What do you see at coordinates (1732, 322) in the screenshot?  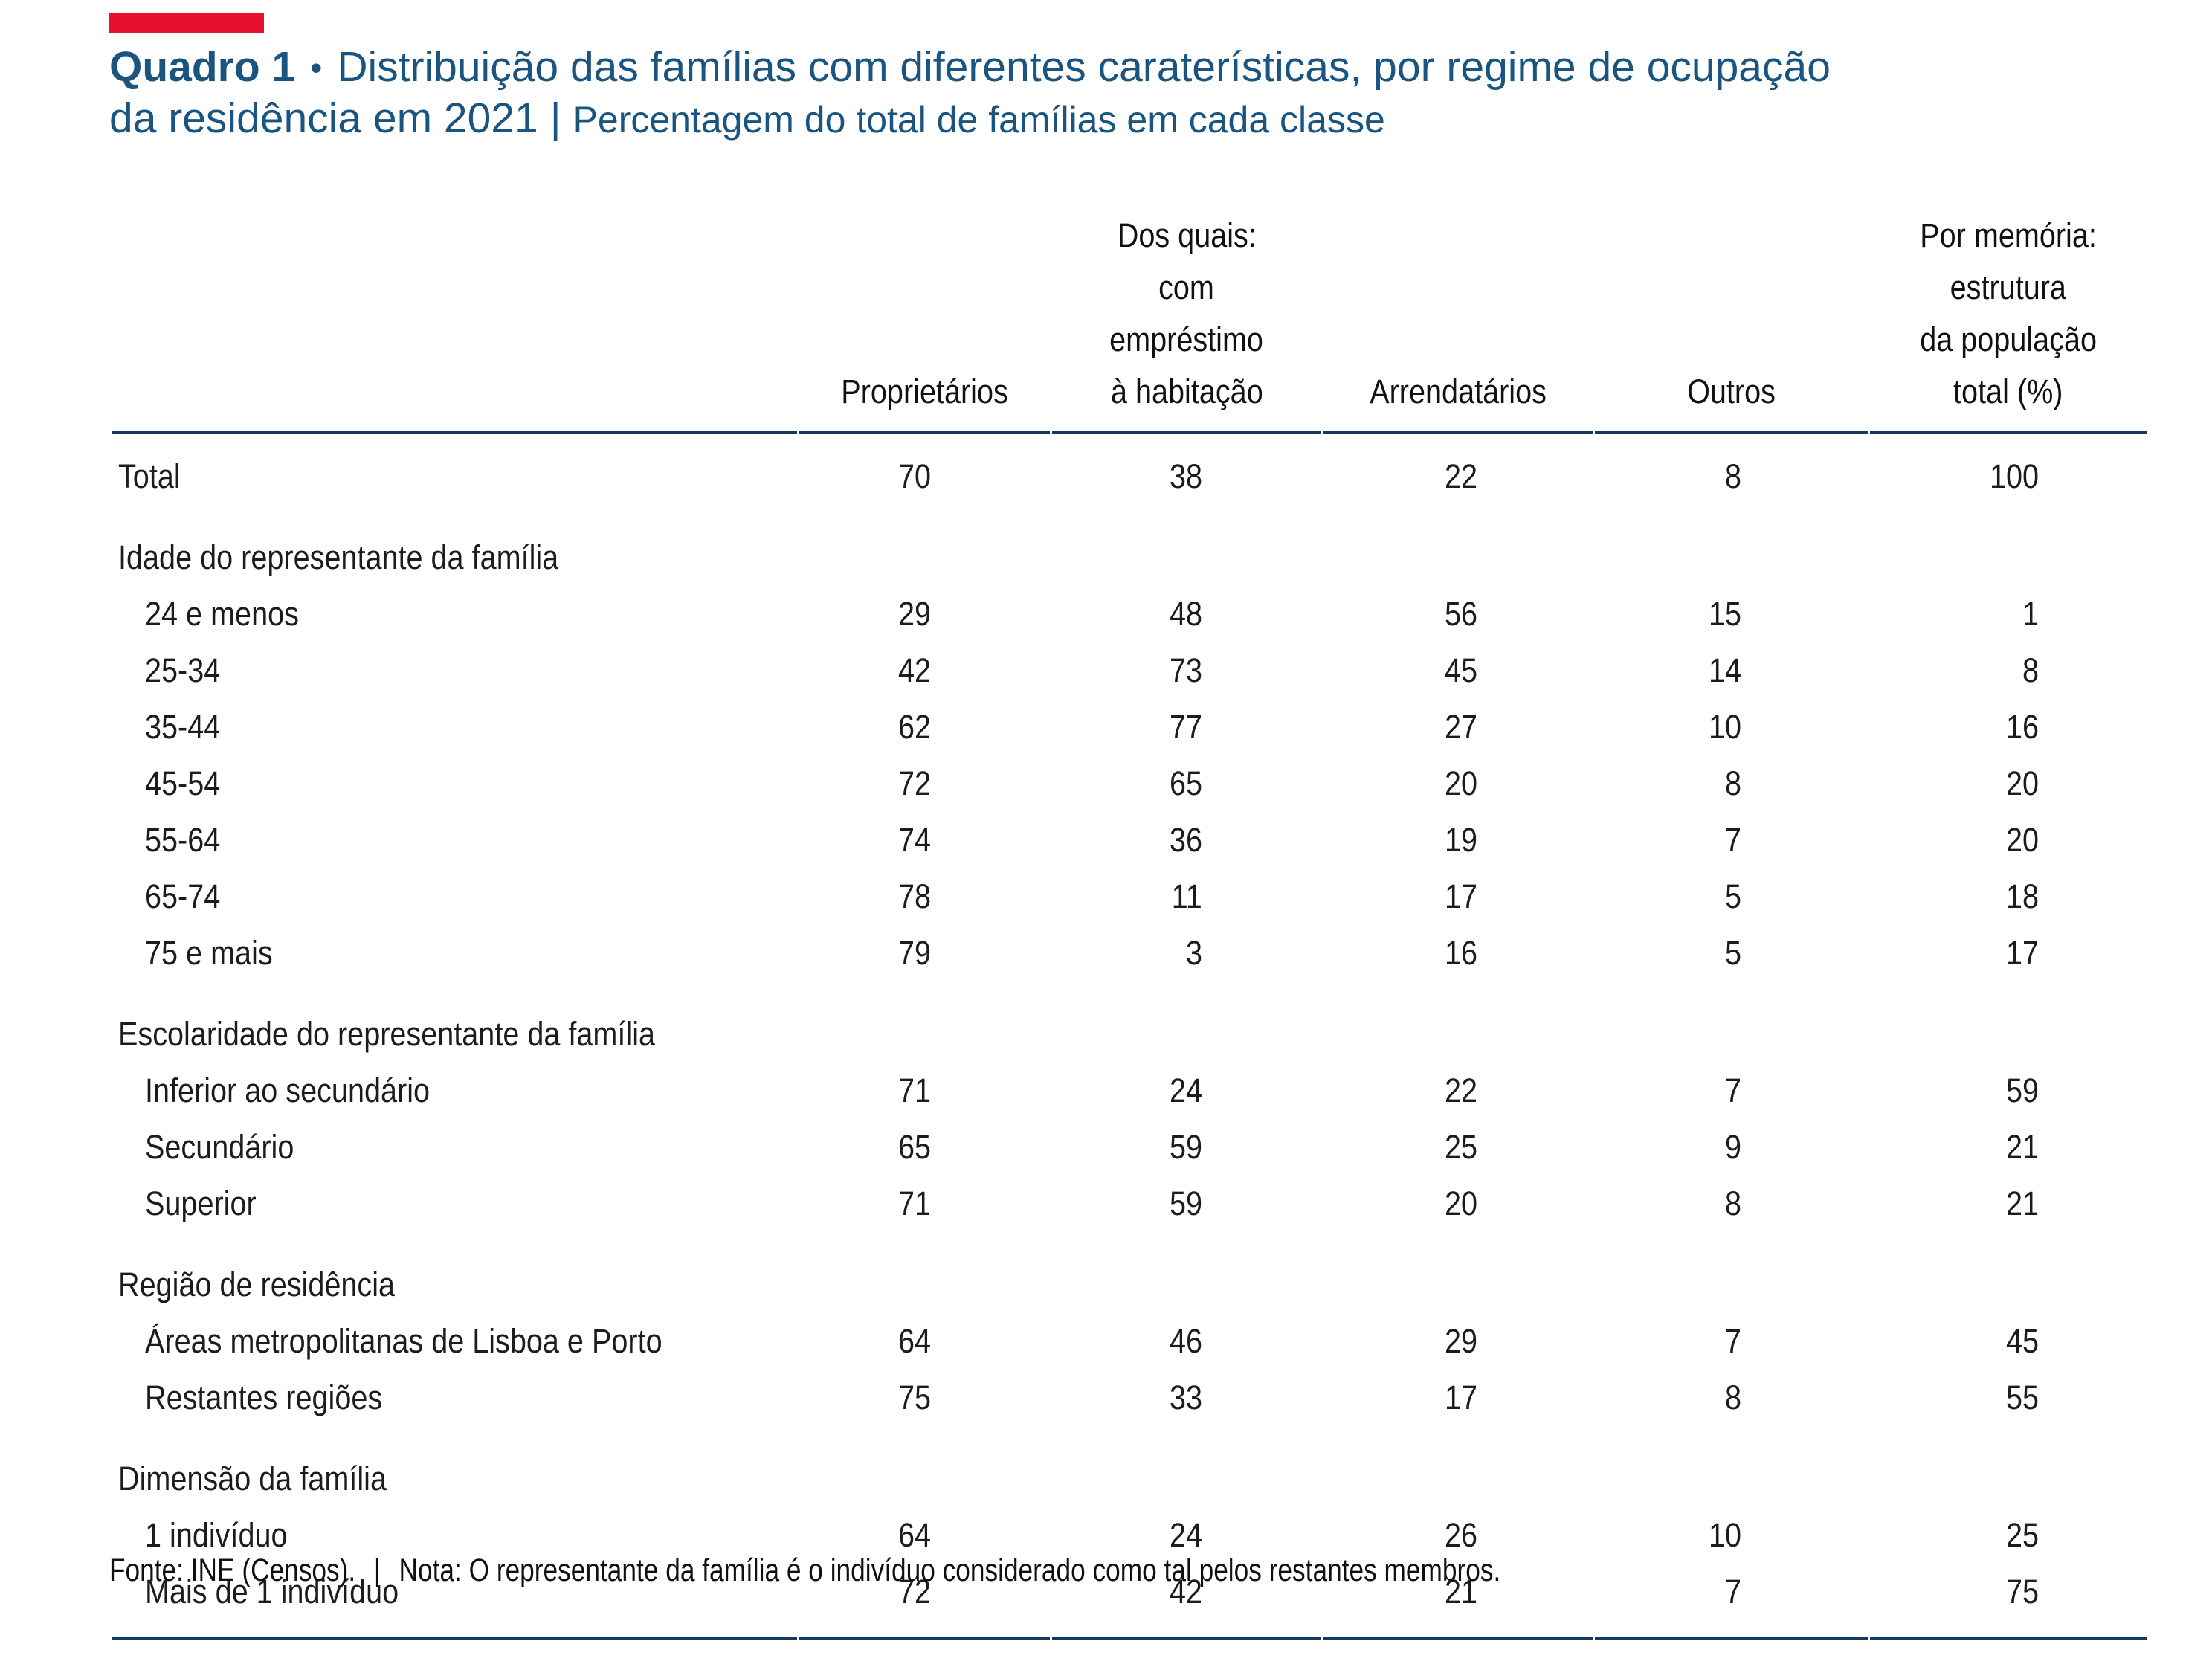 I see `col-header-outros: Outros` at bounding box center [1732, 322].